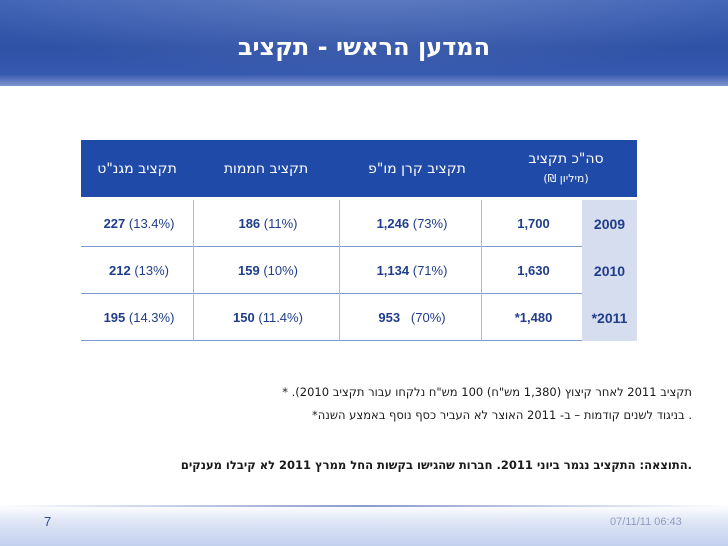  I want to click on header-total-unit: (מיליון ₪), so click(566, 178).